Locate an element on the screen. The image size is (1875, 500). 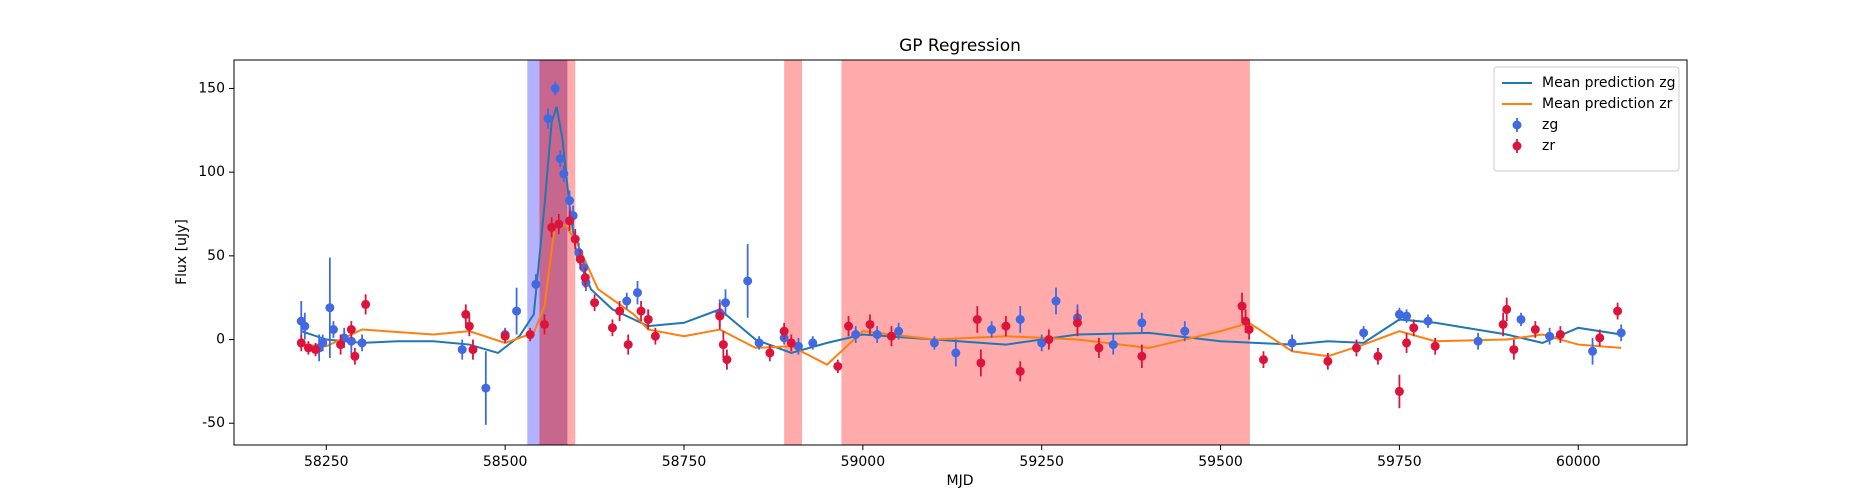
y-tick-label: 100 is located at coordinates (211, 172).